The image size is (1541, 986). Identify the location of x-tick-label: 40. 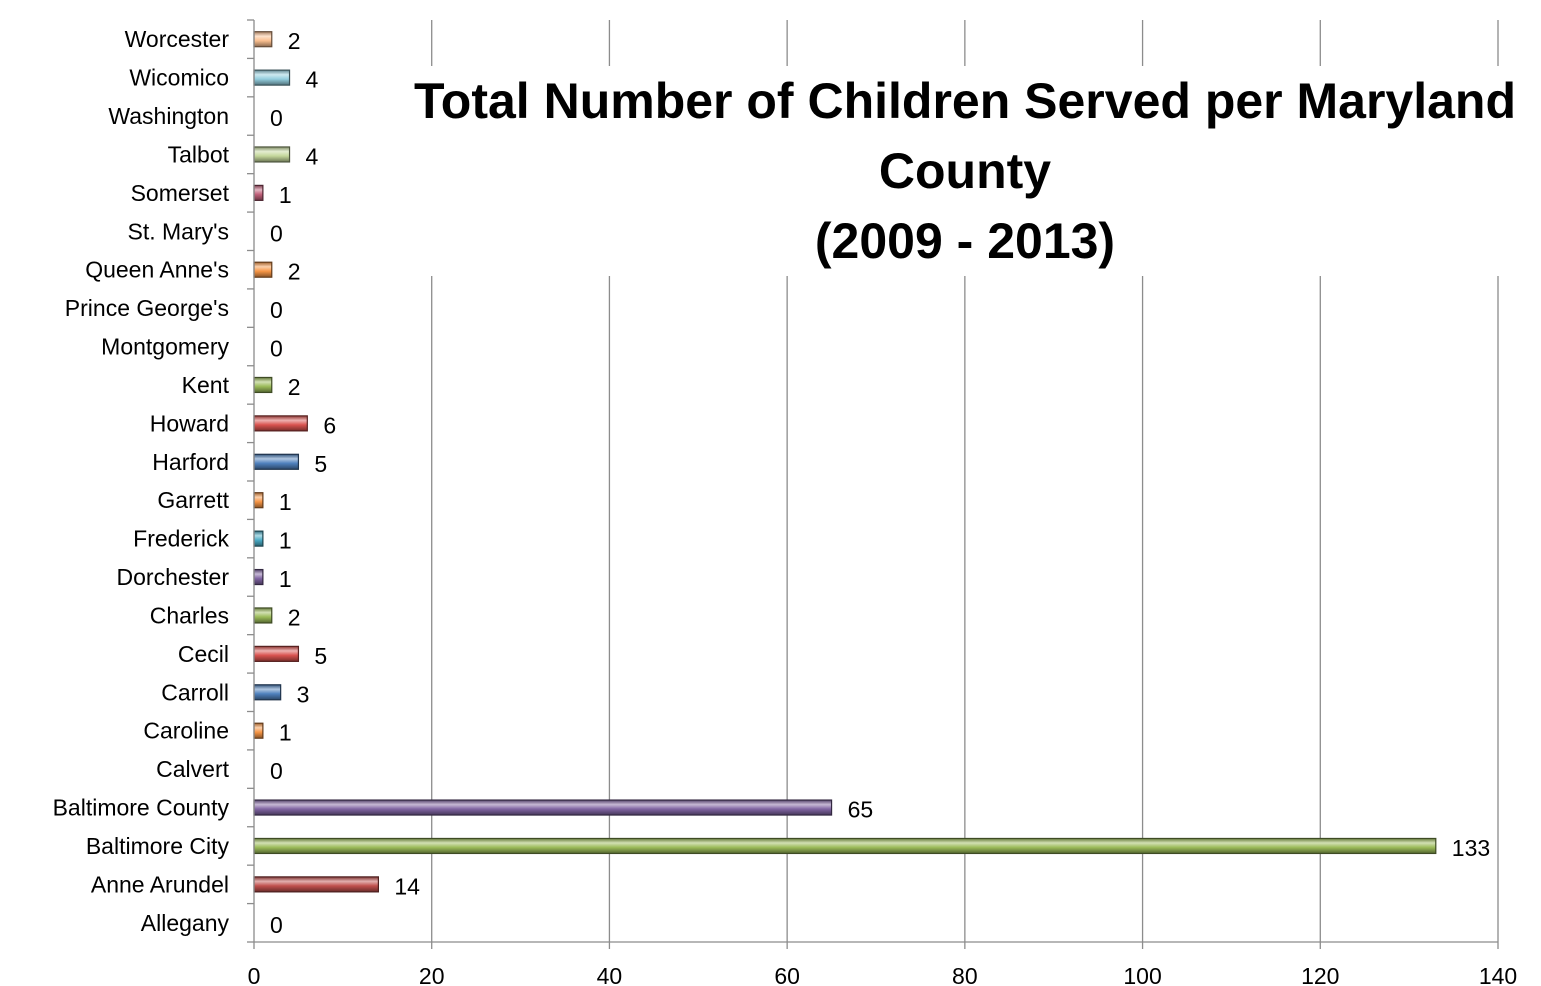
(610, 974).